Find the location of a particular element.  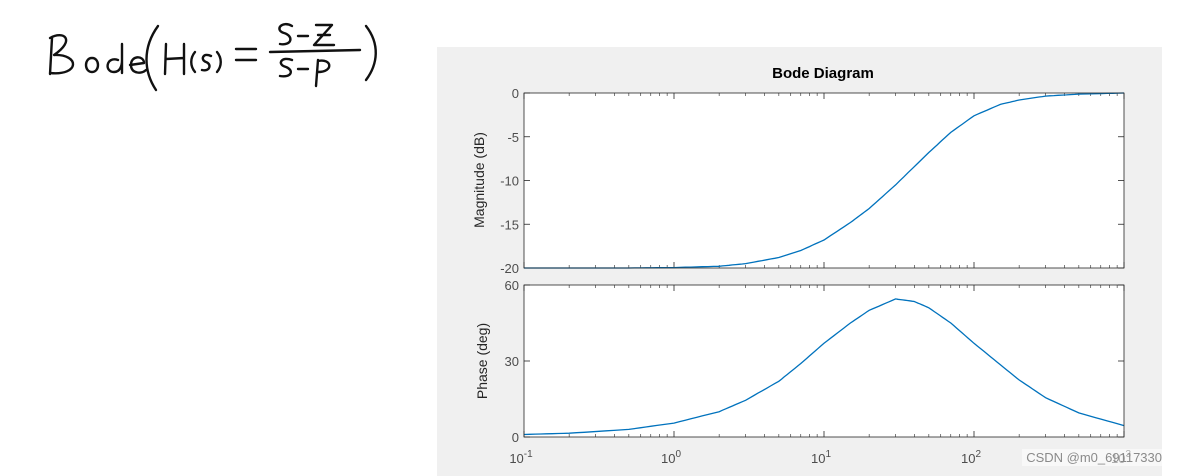

chart-title: Bode Diagram is located at coordinates (823, 73).